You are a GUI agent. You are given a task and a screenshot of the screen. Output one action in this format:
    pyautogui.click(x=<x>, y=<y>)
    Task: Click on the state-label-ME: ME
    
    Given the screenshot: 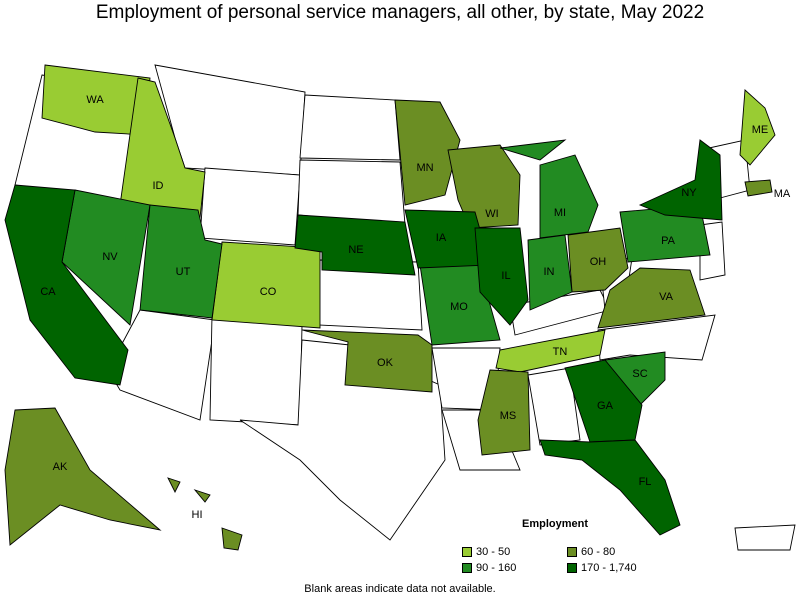 What is the action you would take?
    pyautogui.click(x=760, y=130)
    